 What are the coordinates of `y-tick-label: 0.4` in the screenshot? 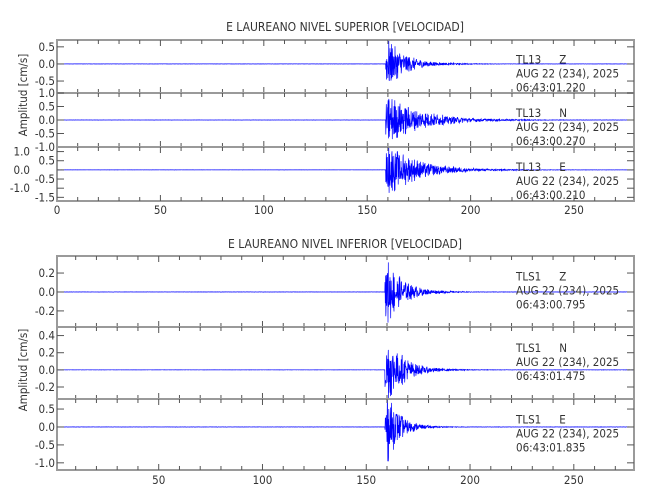 It's located at (47, 336).